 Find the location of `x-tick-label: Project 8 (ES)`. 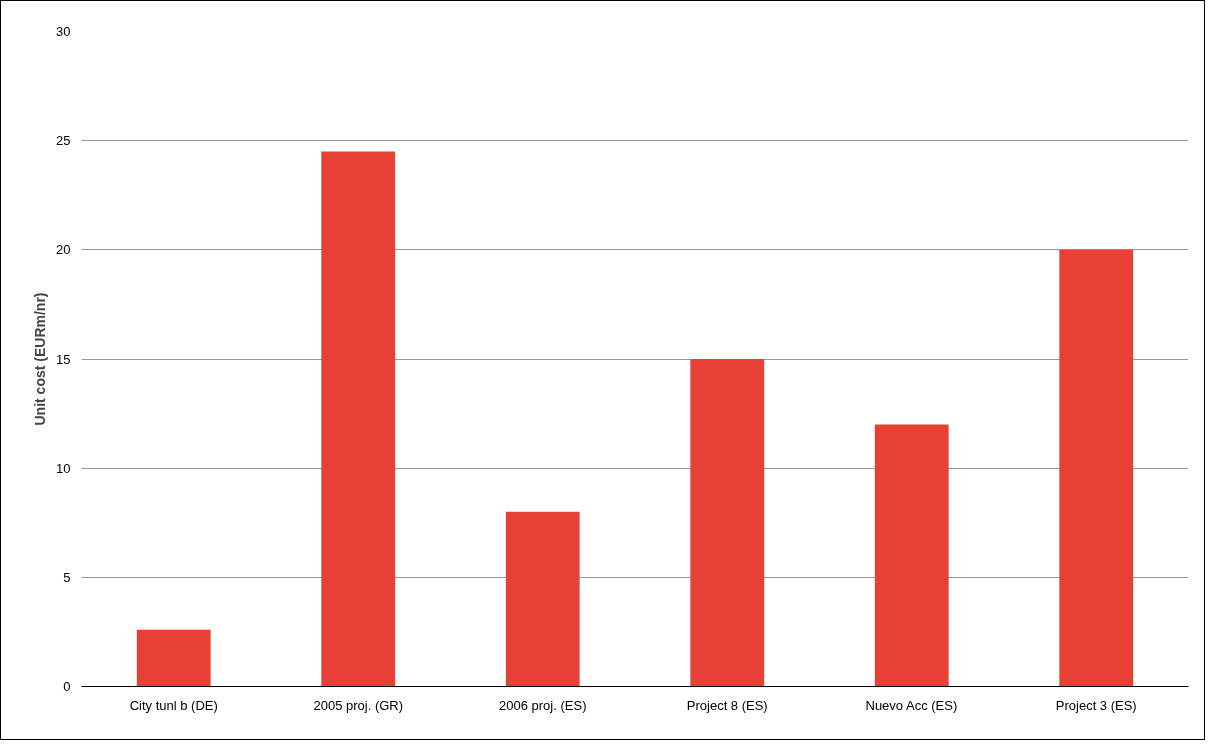

x-tick-label: Project 8 (ES) is located at coordinates (727, 705).